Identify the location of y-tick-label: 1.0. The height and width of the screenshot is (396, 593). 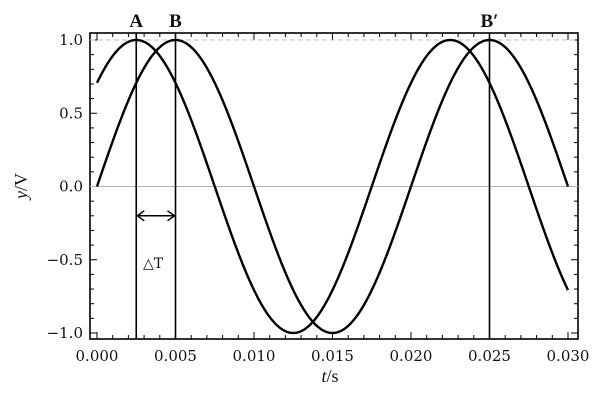
(71, 40).